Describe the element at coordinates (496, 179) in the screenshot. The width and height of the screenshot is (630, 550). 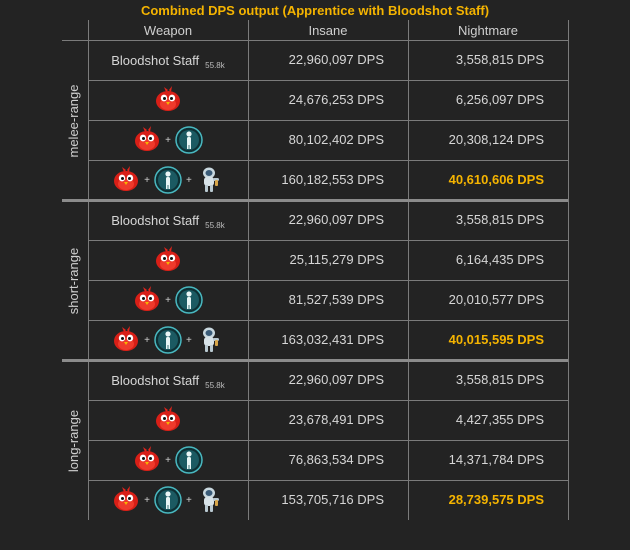
I see `nightmare-dps-best: 40,610,606 DPS` at that location.